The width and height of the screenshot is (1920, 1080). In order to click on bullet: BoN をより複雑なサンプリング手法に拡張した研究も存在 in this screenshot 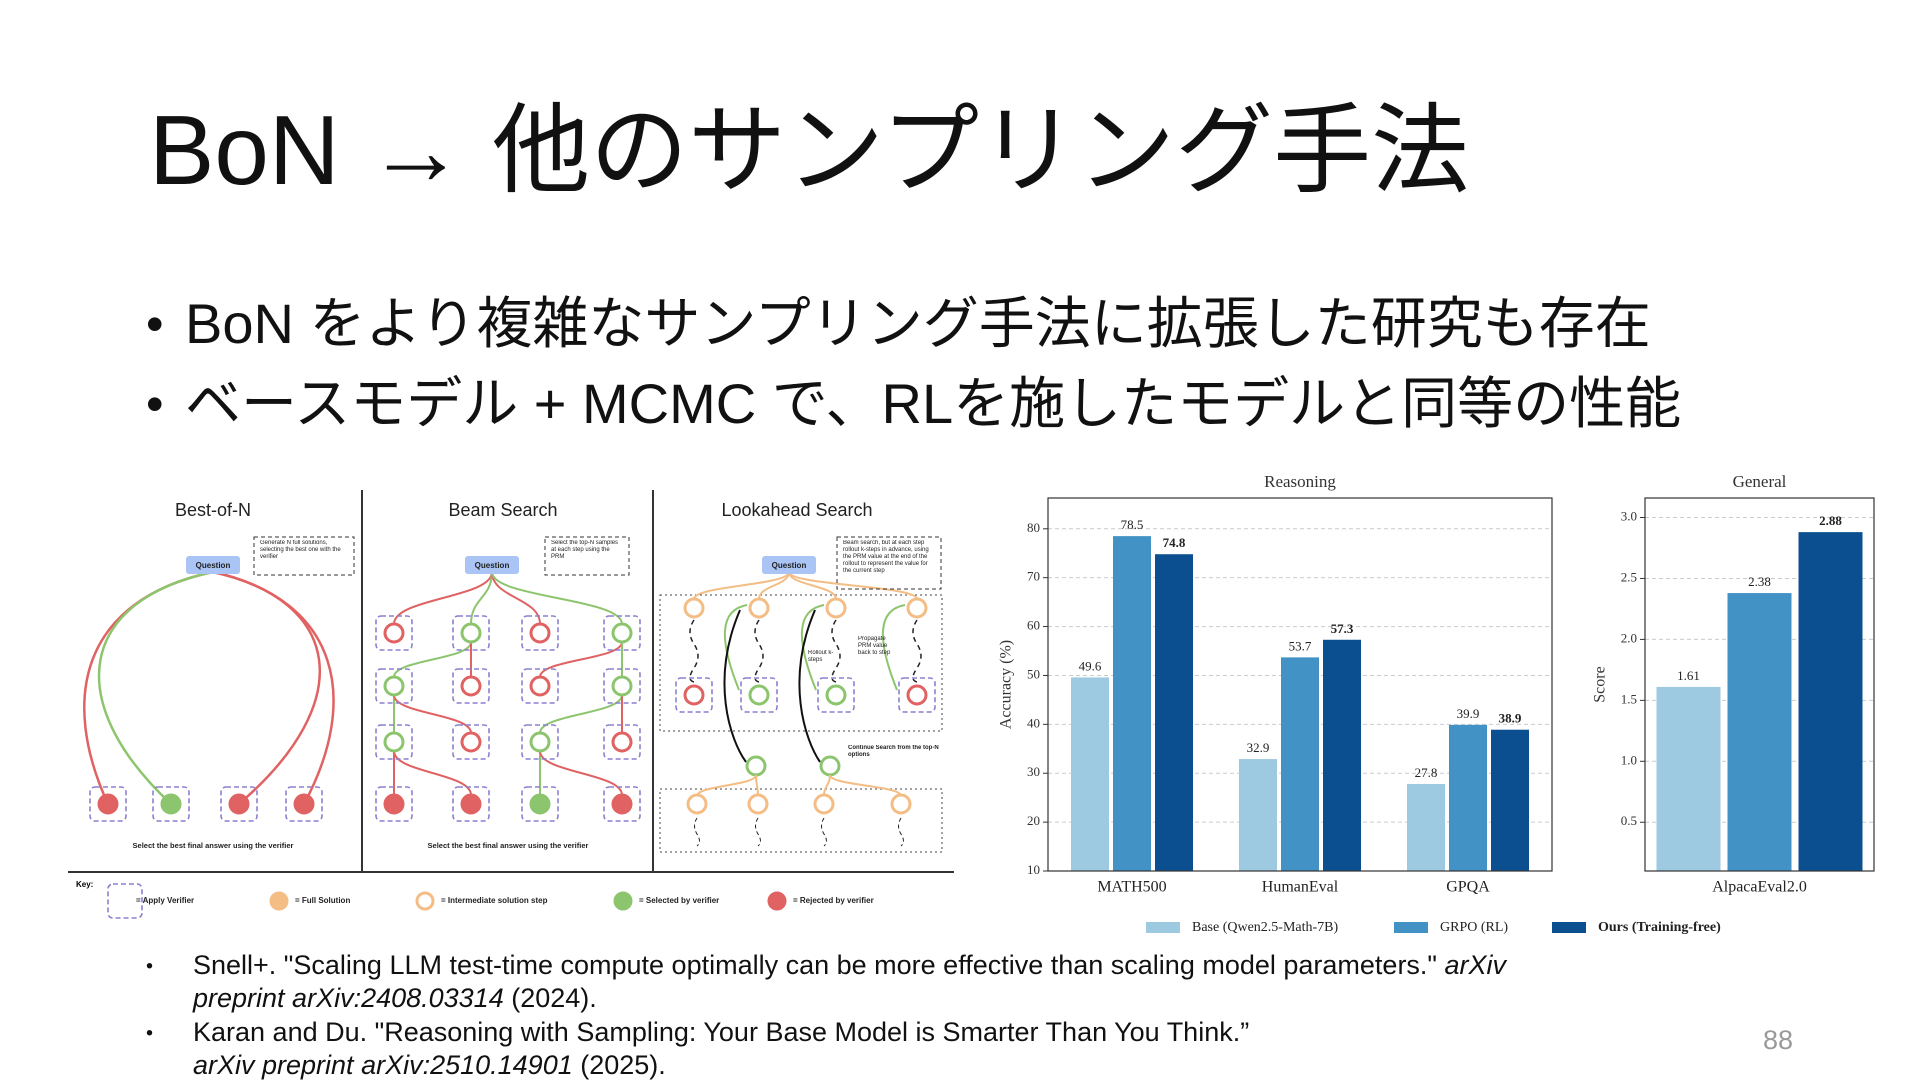, I will do `click(918, 323)`.